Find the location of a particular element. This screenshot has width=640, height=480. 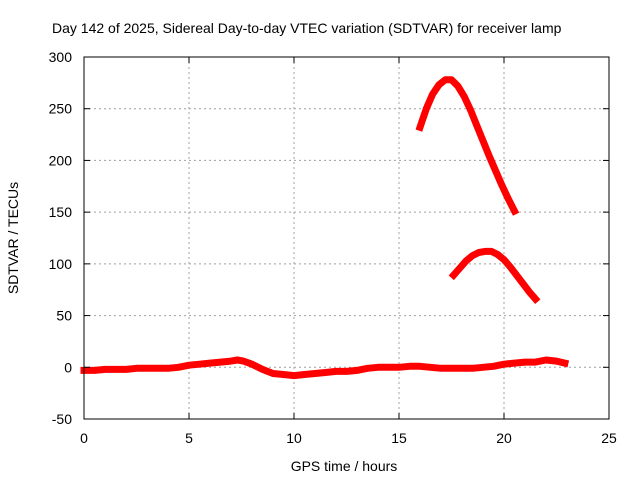

y-tick-label: 250 is located at coordinates (61, 109).